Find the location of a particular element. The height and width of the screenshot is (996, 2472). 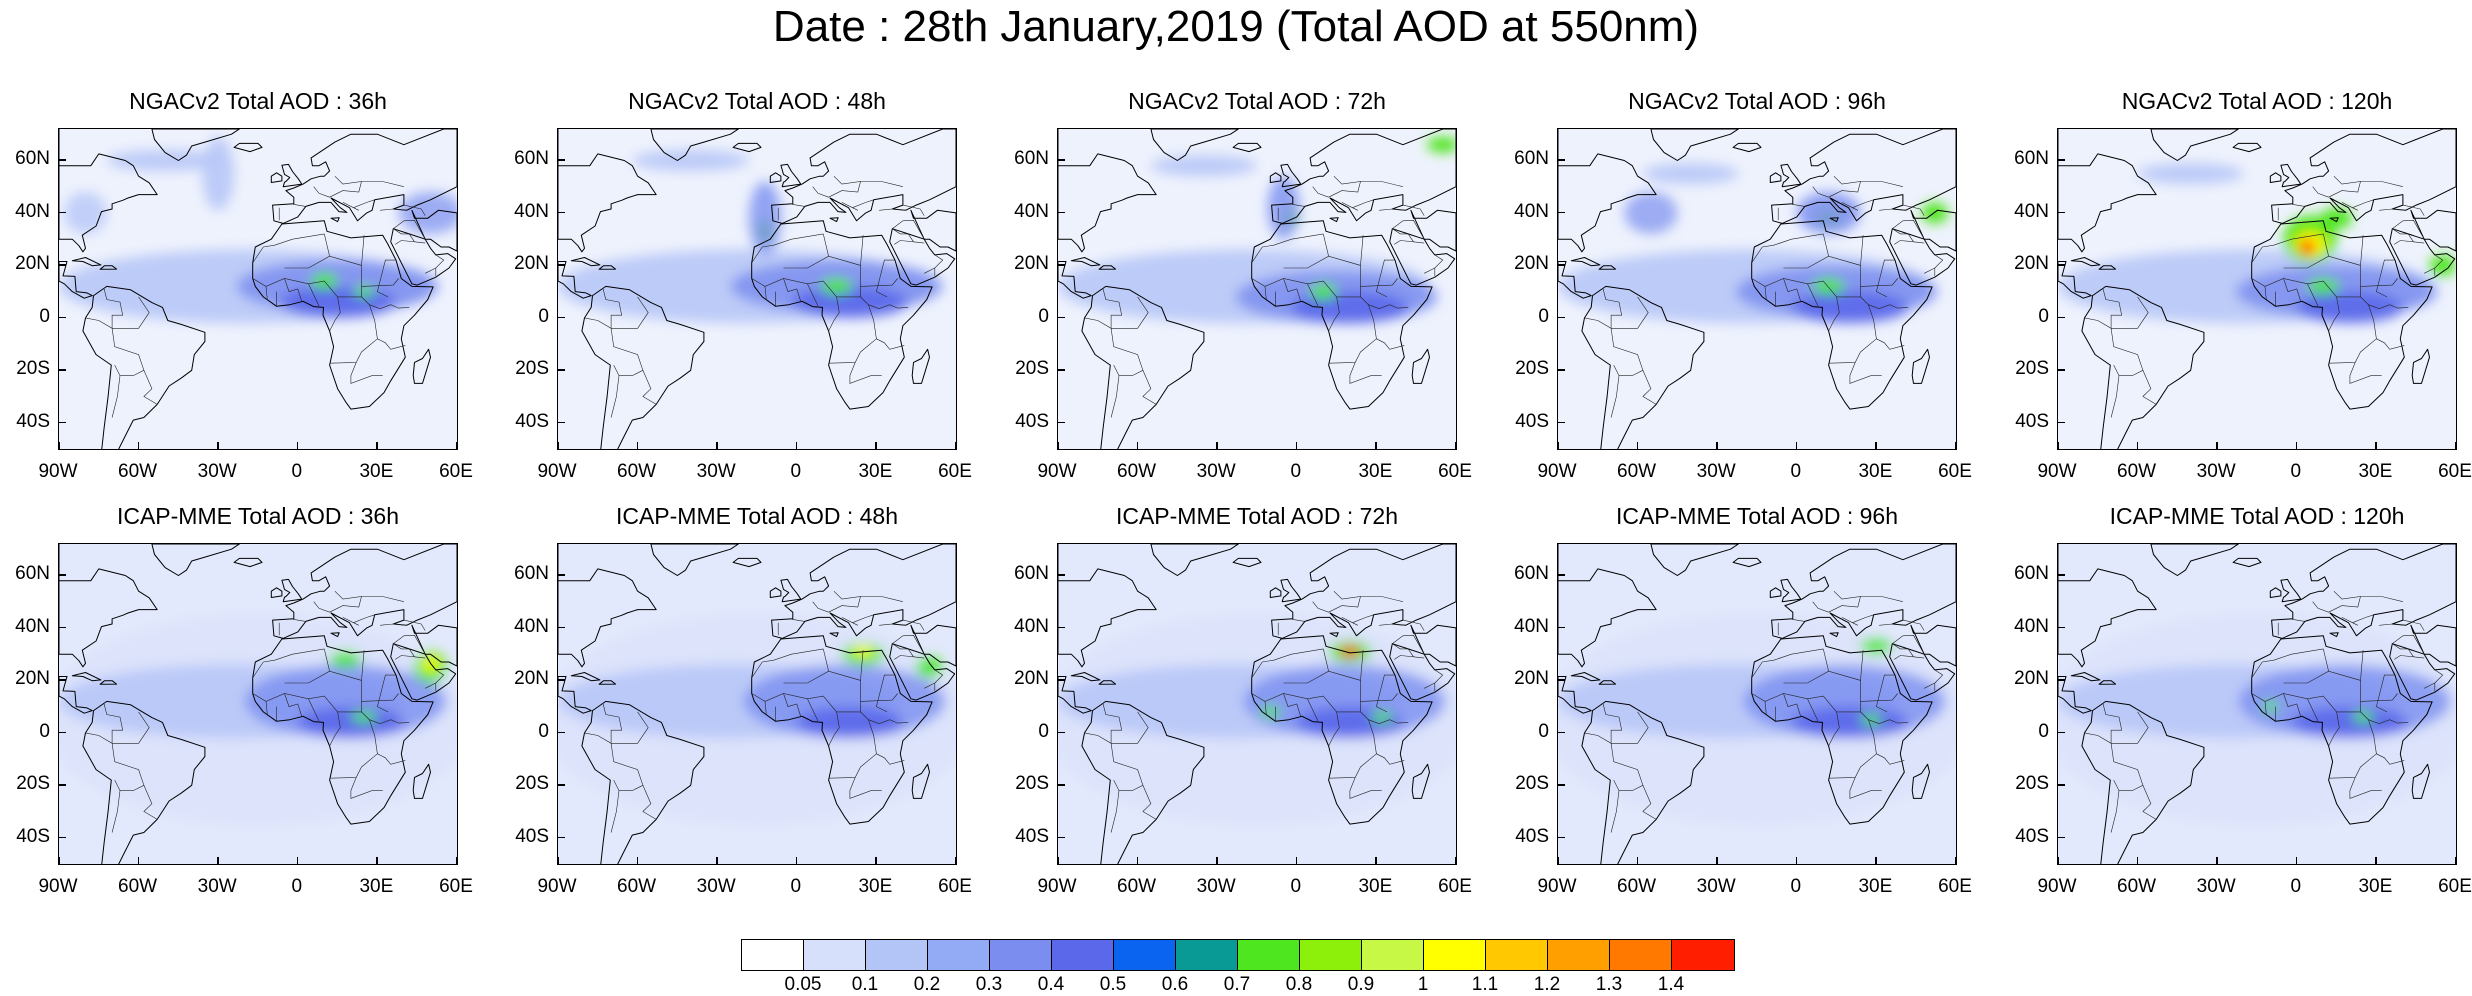

lat-tick-label: 40N is located at coordinates (531, 626).